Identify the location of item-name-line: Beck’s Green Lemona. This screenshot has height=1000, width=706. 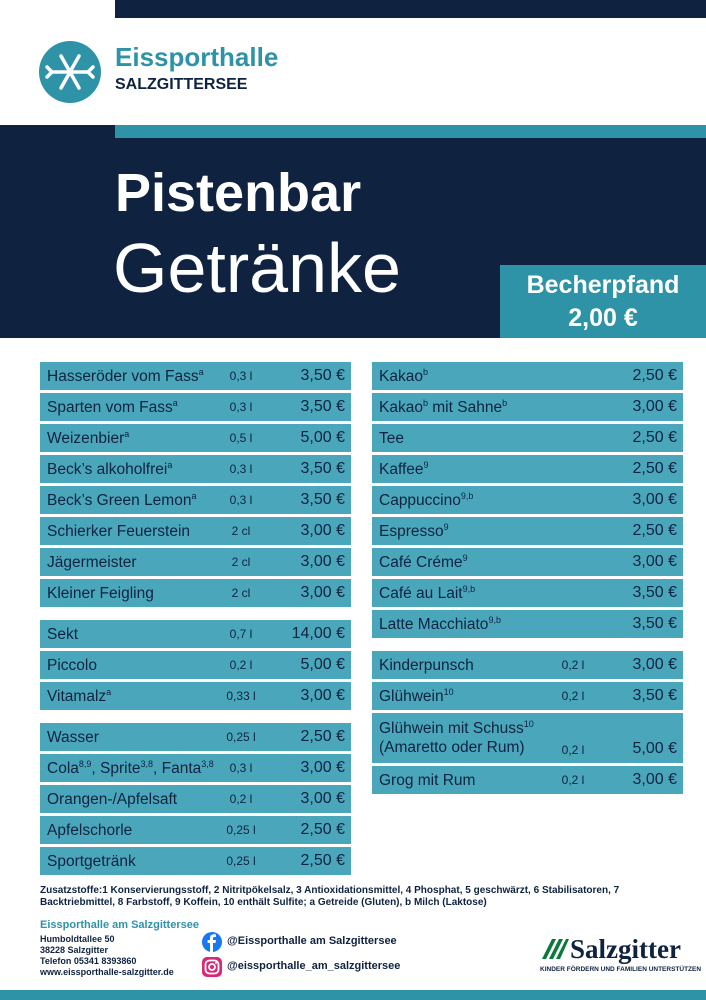
(131, 500).